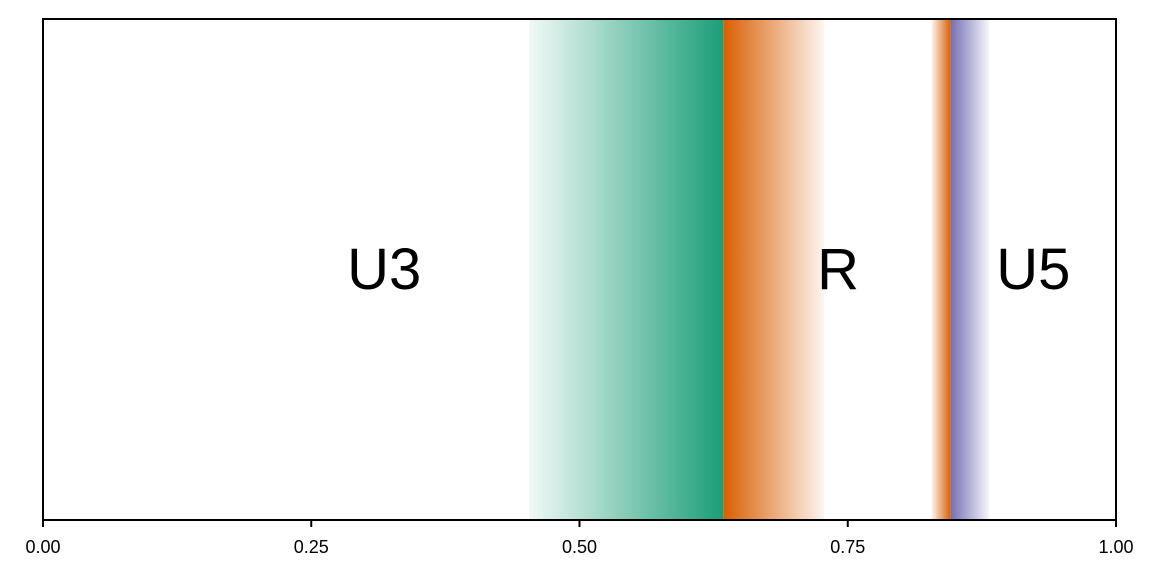 This screenshot has width=1152, height=576. What do you see at coordinates (1115, 547) in the screenshot?
I see `x-tick-label: 1.00` at bounding box center [1115, 547].